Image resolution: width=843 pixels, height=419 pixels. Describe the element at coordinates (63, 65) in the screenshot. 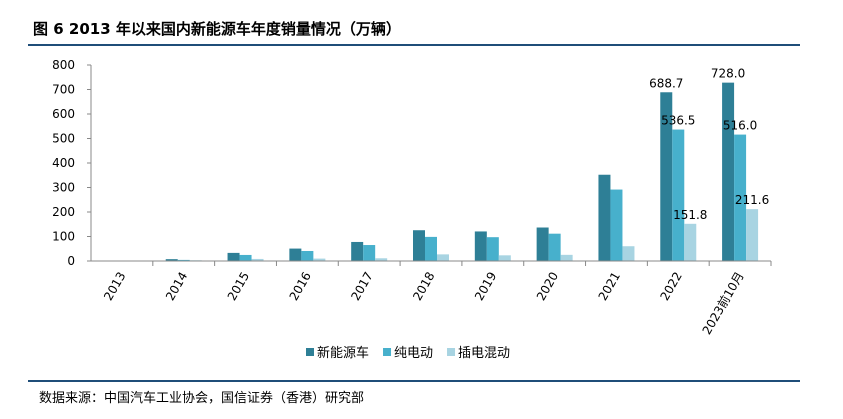

I see `y-tick-label: 800` at that location.